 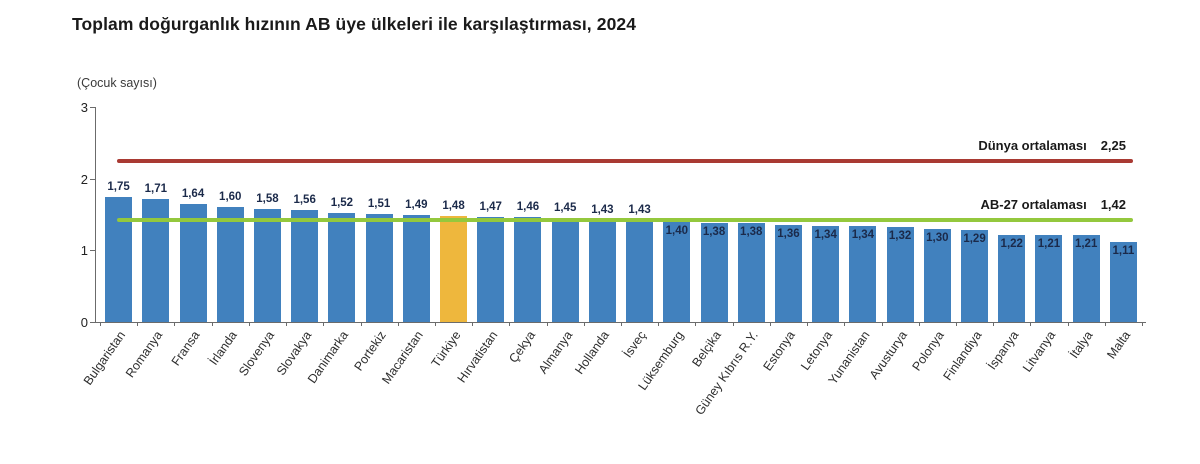 What do you see at coordinates (1081, 344) in the screenshot?
I see `x-axis-category-label: İtalya` at bounding box center [1081, 344].